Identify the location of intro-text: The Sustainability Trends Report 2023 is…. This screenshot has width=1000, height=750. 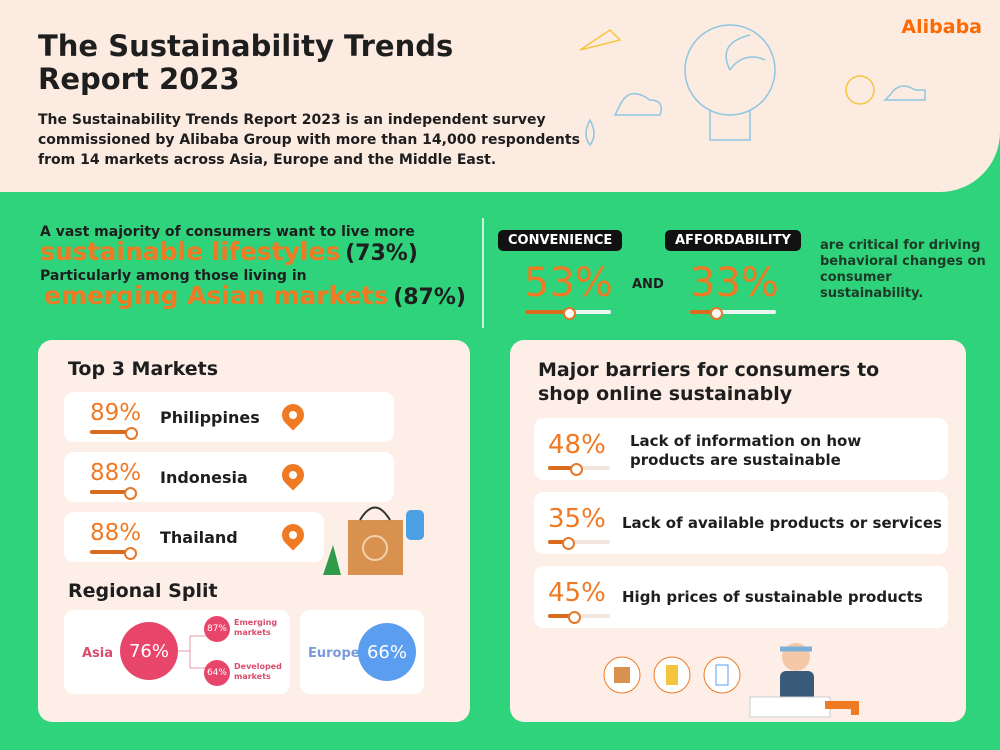
(309, 140).